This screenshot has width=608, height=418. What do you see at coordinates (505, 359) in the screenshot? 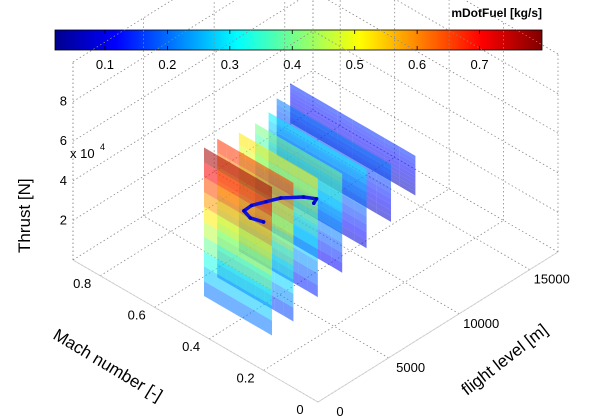
I see `flight-level-axis-label: flight level [m]` at bounding box center [505, 359].